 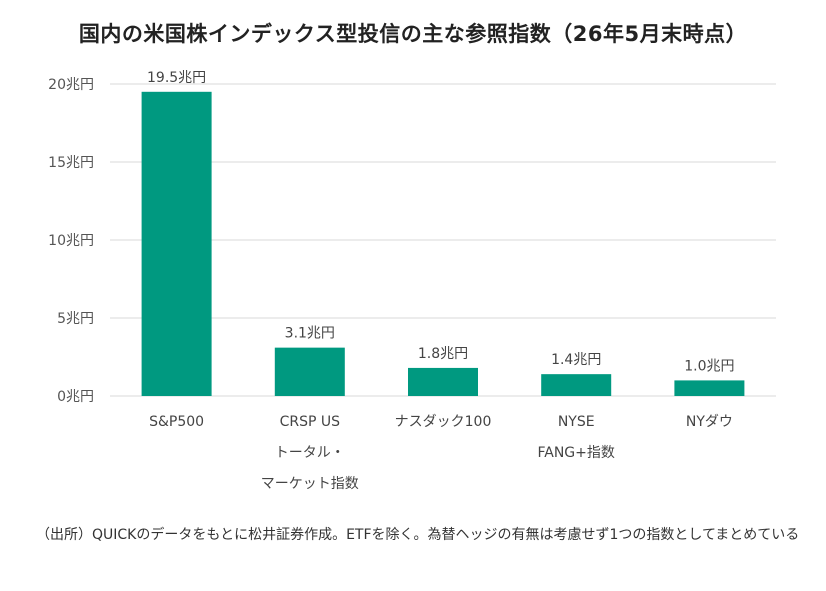 I want to click on y-axis-ticks: 0兆円 5兆円 10兆円 15兆円 20兆円, so click(x=71, y=241).